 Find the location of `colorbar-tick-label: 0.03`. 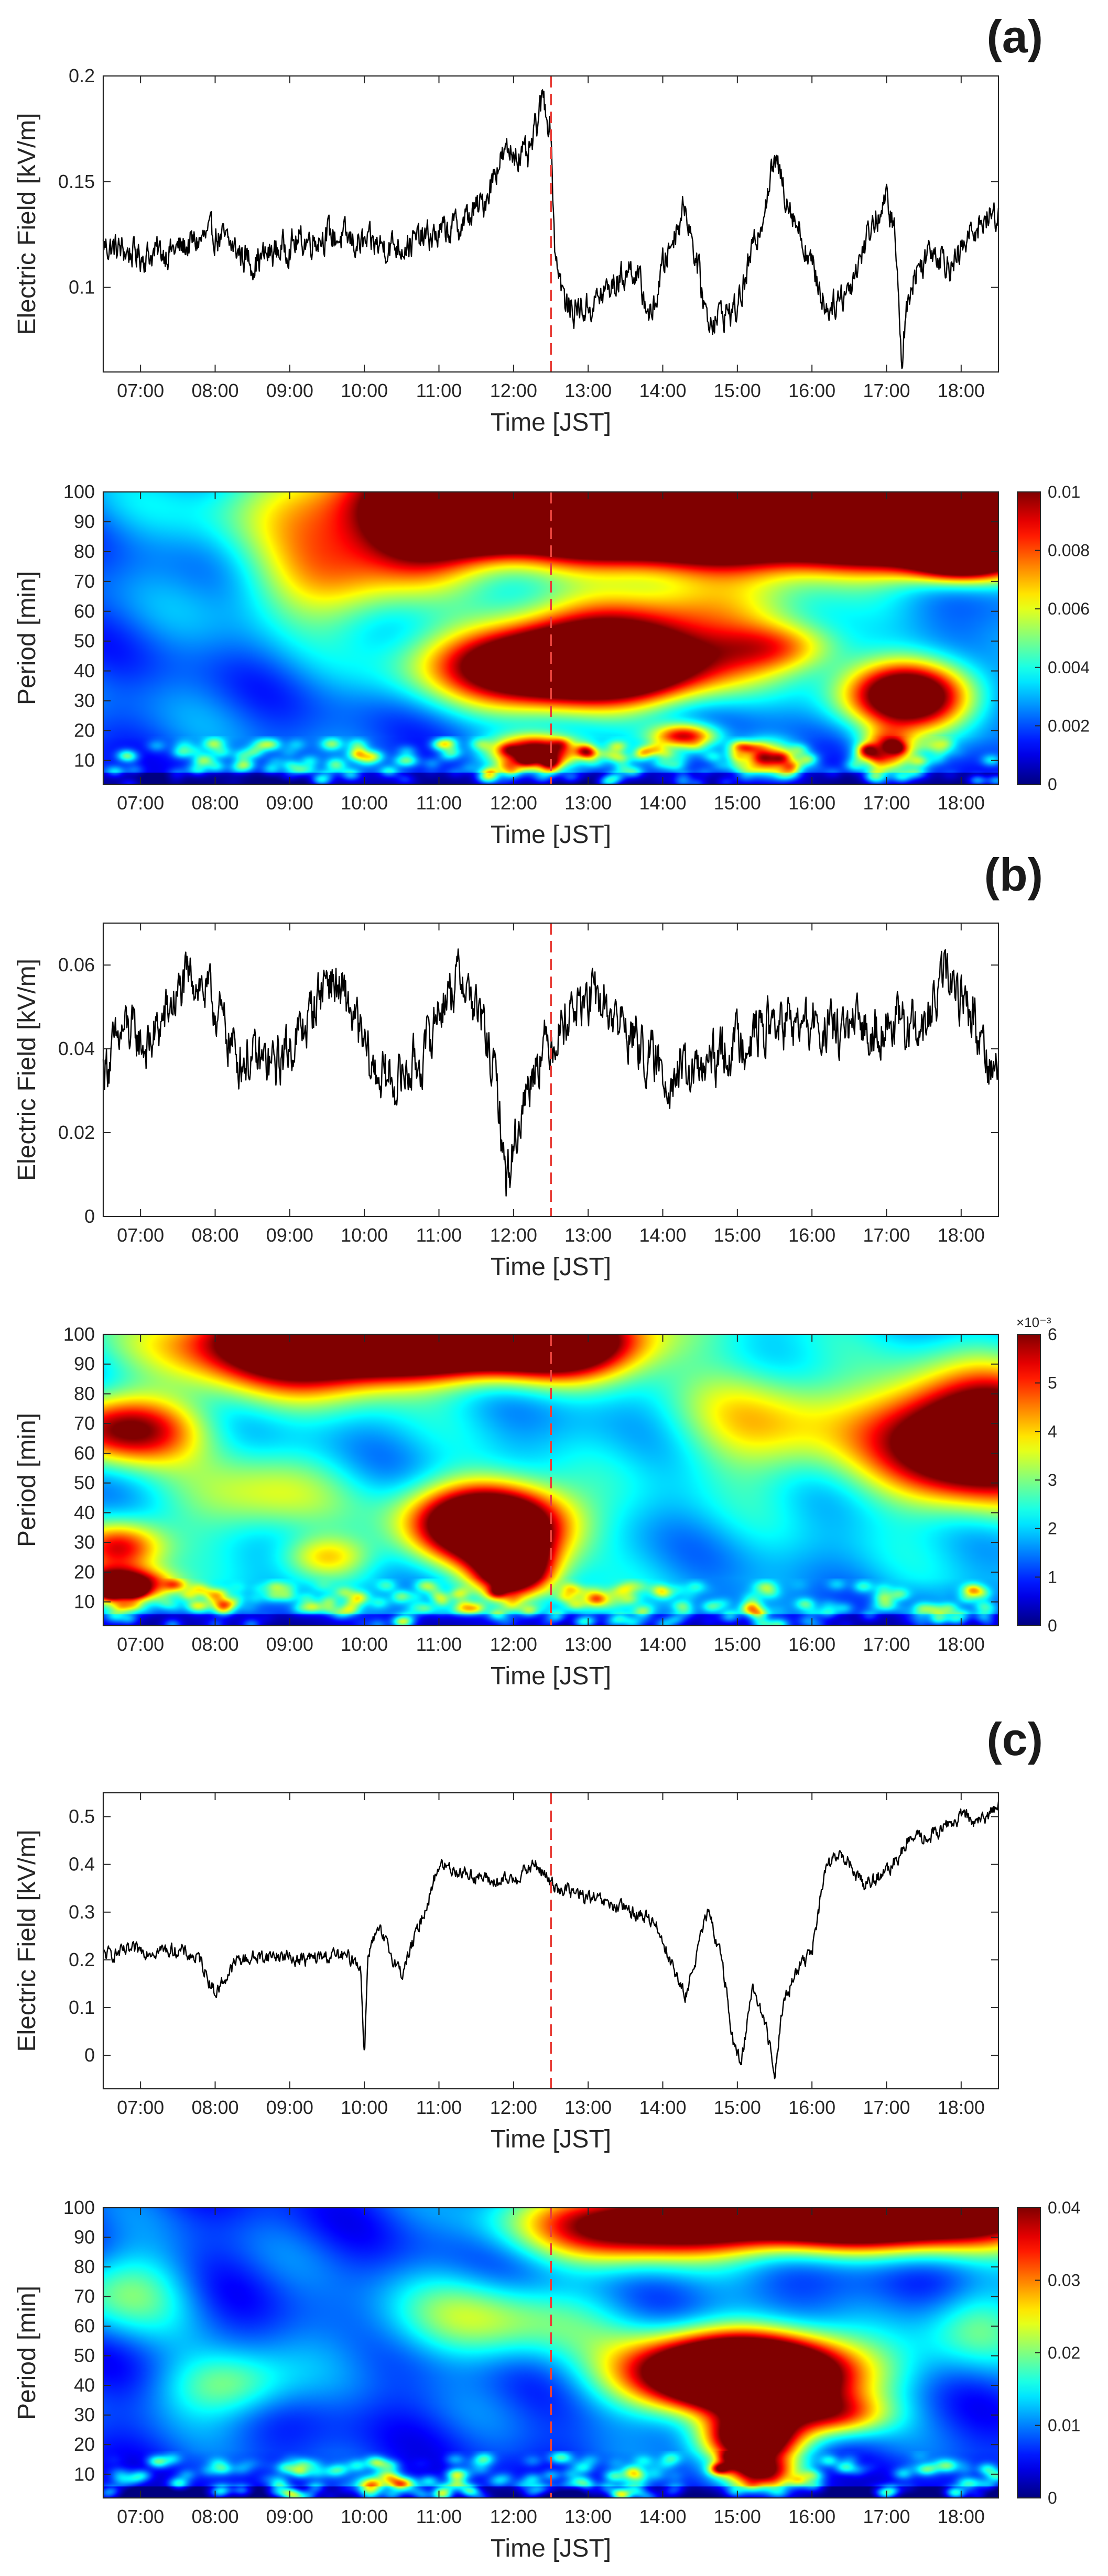

colorbar-tick-label: 0.03 is located at coordinates (1064, 2280).